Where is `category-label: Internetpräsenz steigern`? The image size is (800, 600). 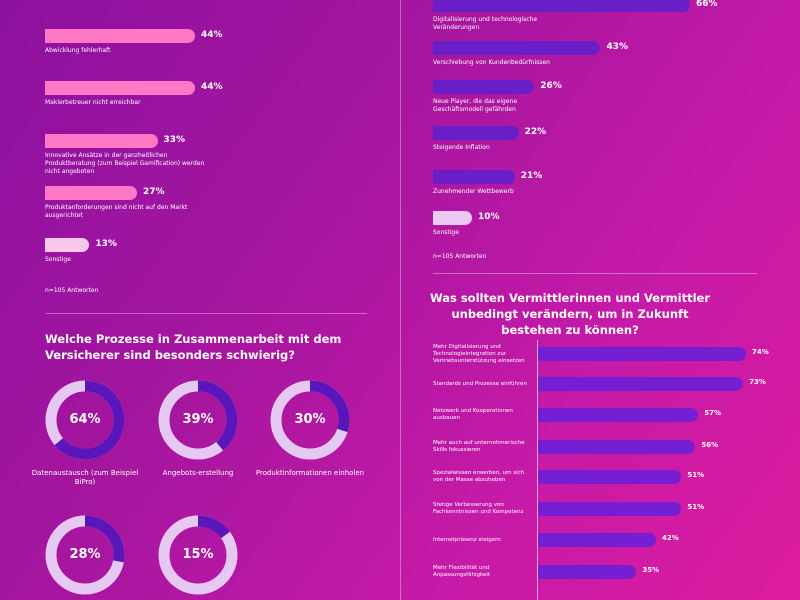 category-label: Internetpräsenz steigern is located at coordinates (467, 539).